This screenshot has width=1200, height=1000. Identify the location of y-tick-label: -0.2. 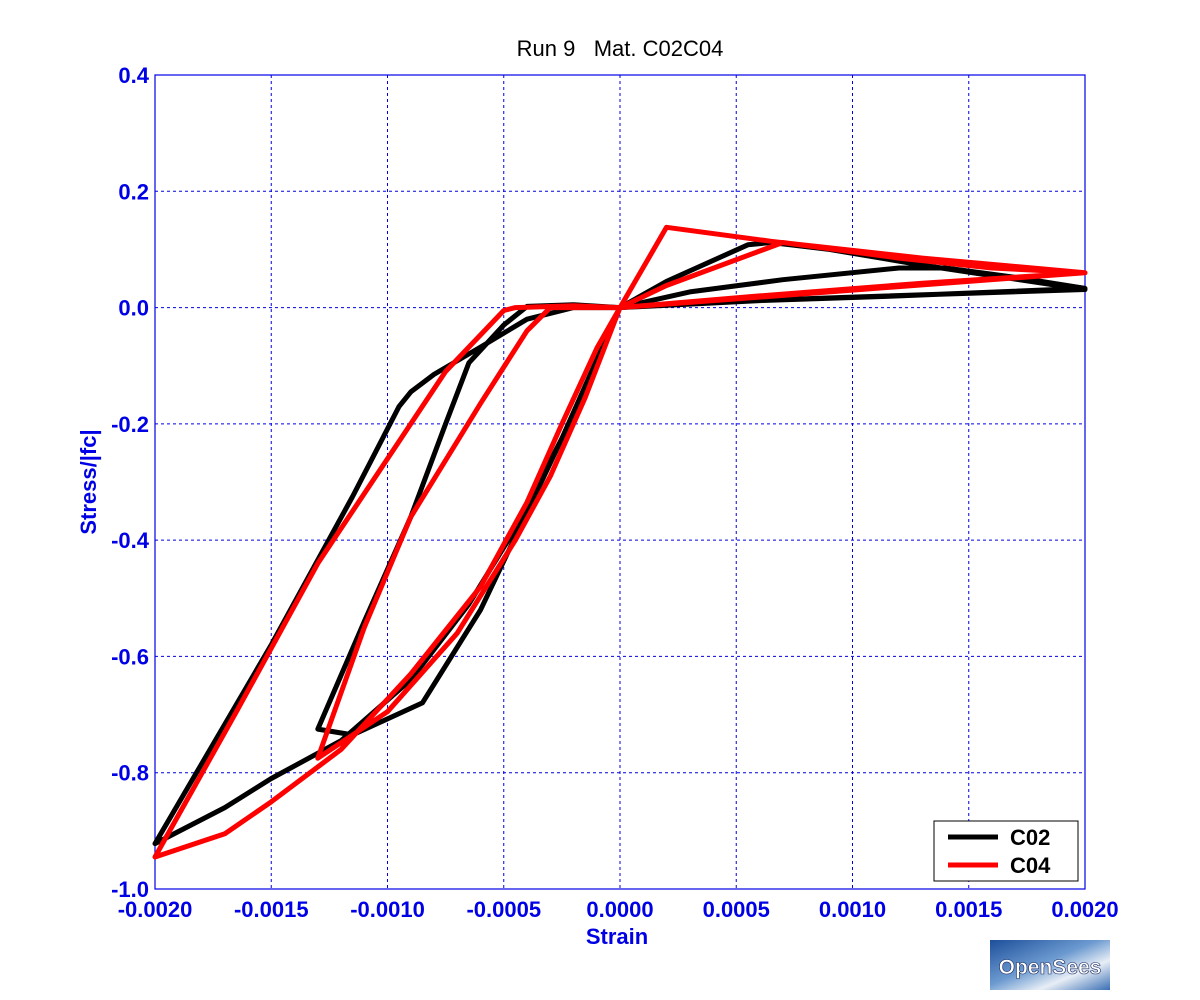
(130, 424).